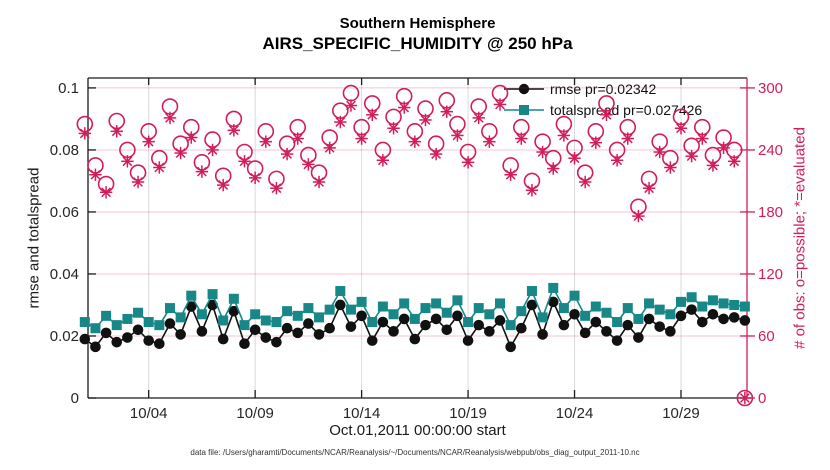 This screenshot has height=470, width=830. What do you see at coordinates (524, 88) in the screenshot?
I see `legend-rmse-marker-icon` at bounding box center [524, 88].